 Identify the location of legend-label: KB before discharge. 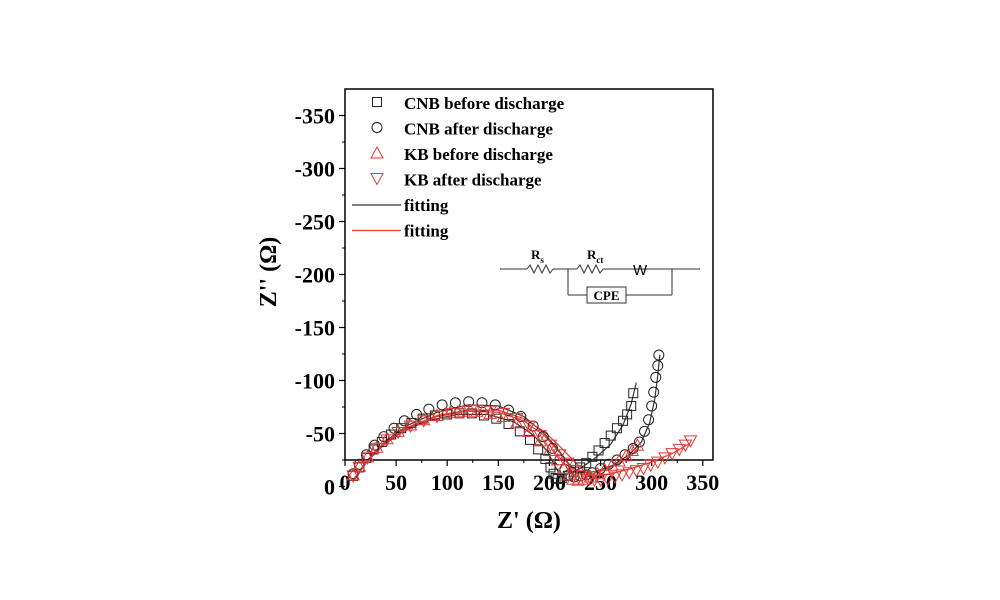
(478, 154).